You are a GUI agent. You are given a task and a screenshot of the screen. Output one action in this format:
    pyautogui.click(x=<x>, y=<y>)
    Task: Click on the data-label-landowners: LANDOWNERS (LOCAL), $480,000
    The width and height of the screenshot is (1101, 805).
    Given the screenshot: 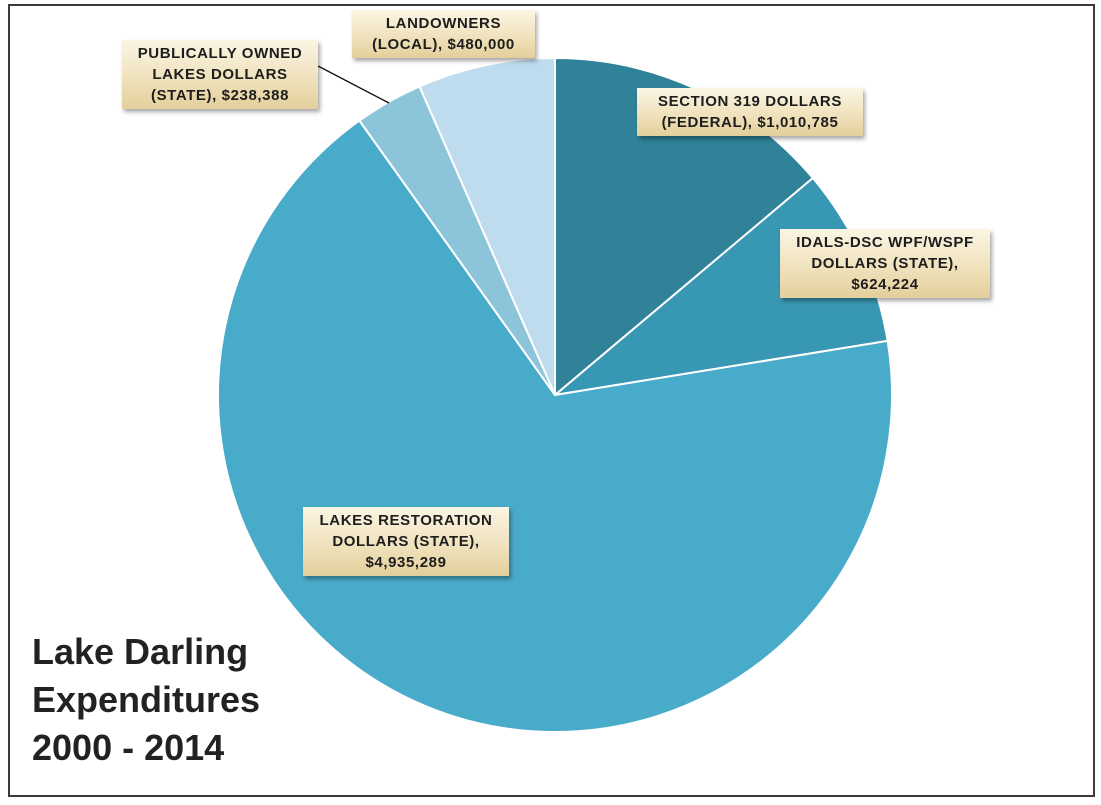 What is the action you would take?
    pyautogui.click(x=443, y=34)
    